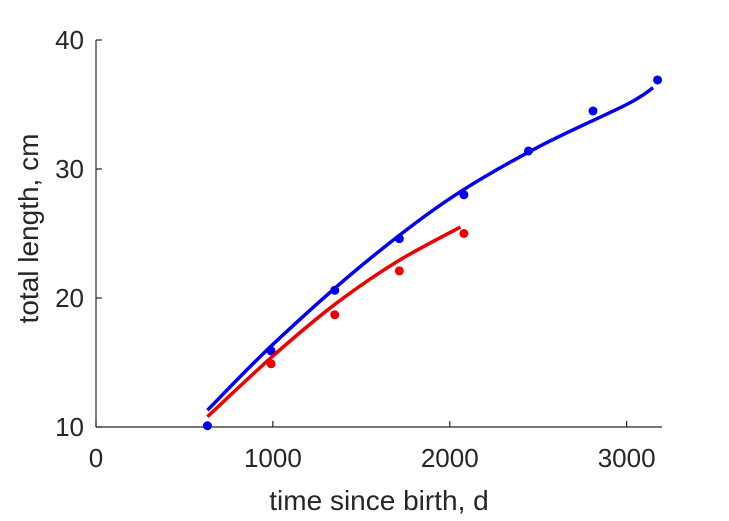 The image size is (729, 521). Describe the element at coordinates (450, 458) in the screenshot. I see `x-tick-label: 2000` at that location.